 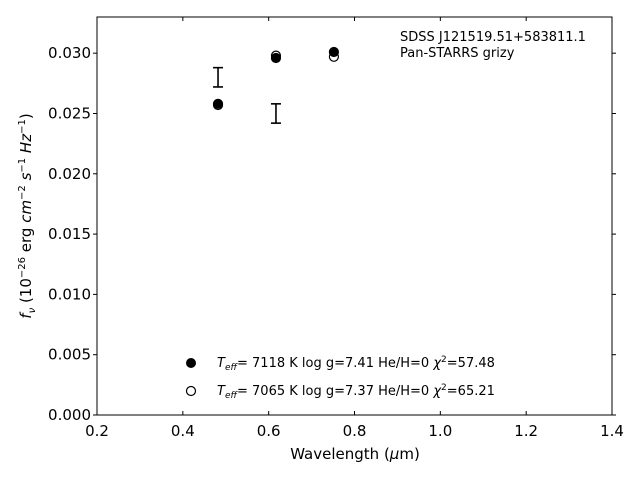 I want to click on x-tick-label: 0.4, so click(x=183, y=431).